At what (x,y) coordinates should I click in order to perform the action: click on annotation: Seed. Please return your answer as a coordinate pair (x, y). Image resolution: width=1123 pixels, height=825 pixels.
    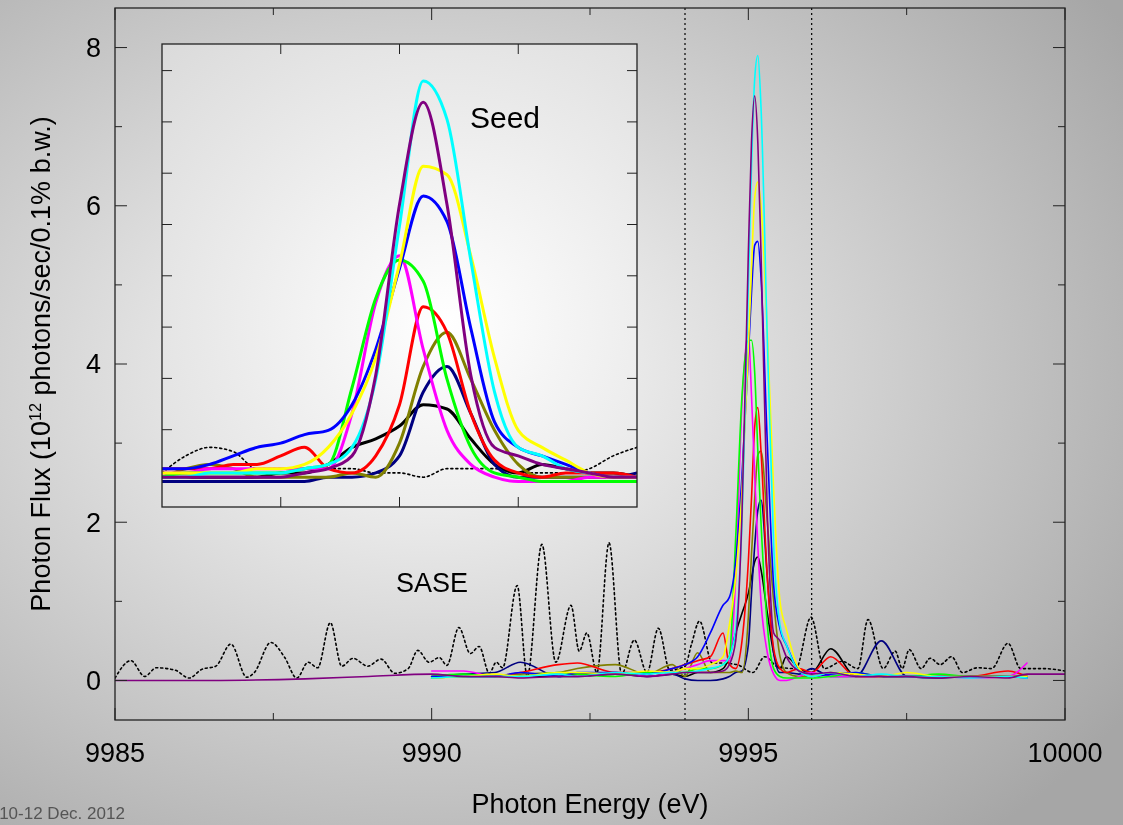
    Looking at the image, I should click on (505, 117).